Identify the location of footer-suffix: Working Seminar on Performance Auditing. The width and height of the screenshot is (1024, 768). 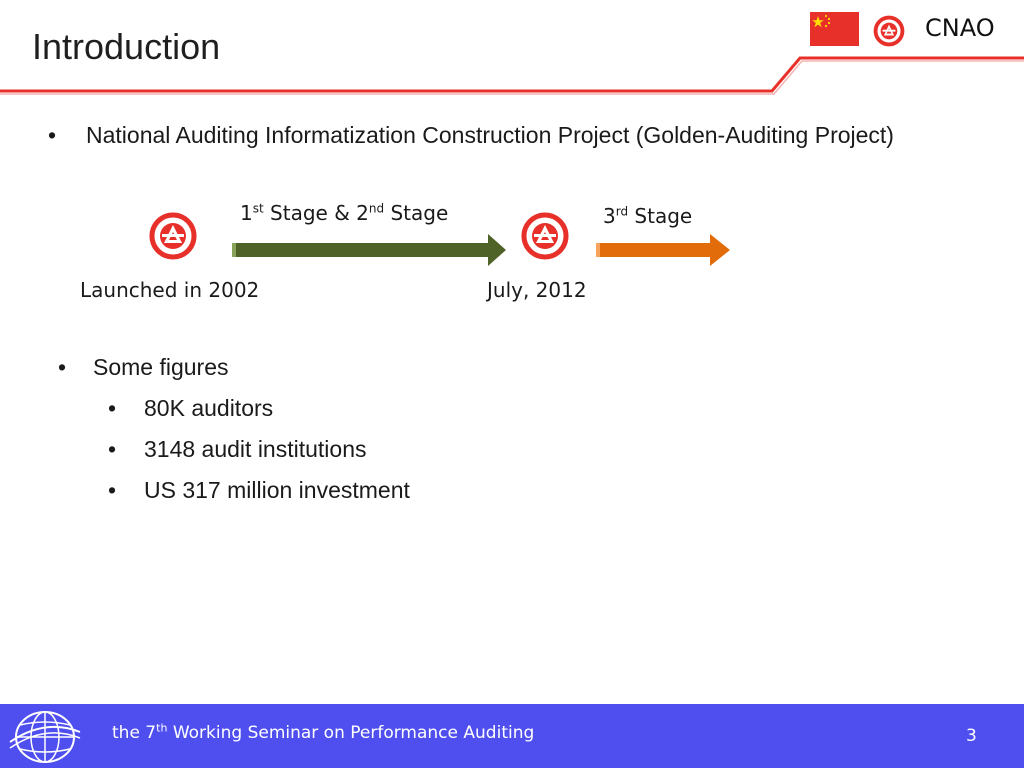
(351, 733).